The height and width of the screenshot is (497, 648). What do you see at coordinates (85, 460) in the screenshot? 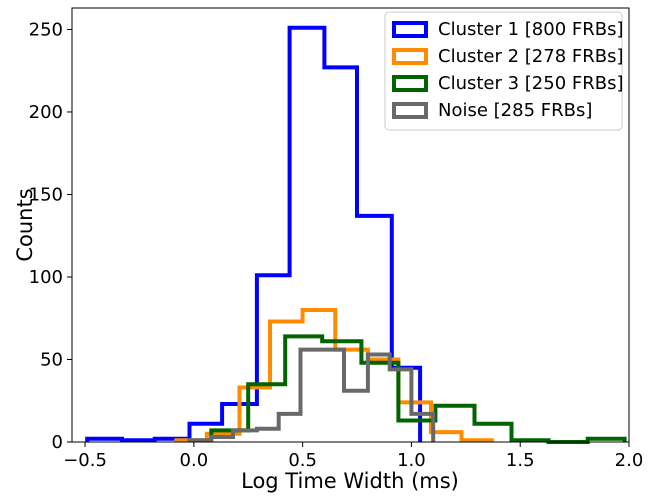
I see `x-tick-label: −0.5` at bounding box center [85, 460].